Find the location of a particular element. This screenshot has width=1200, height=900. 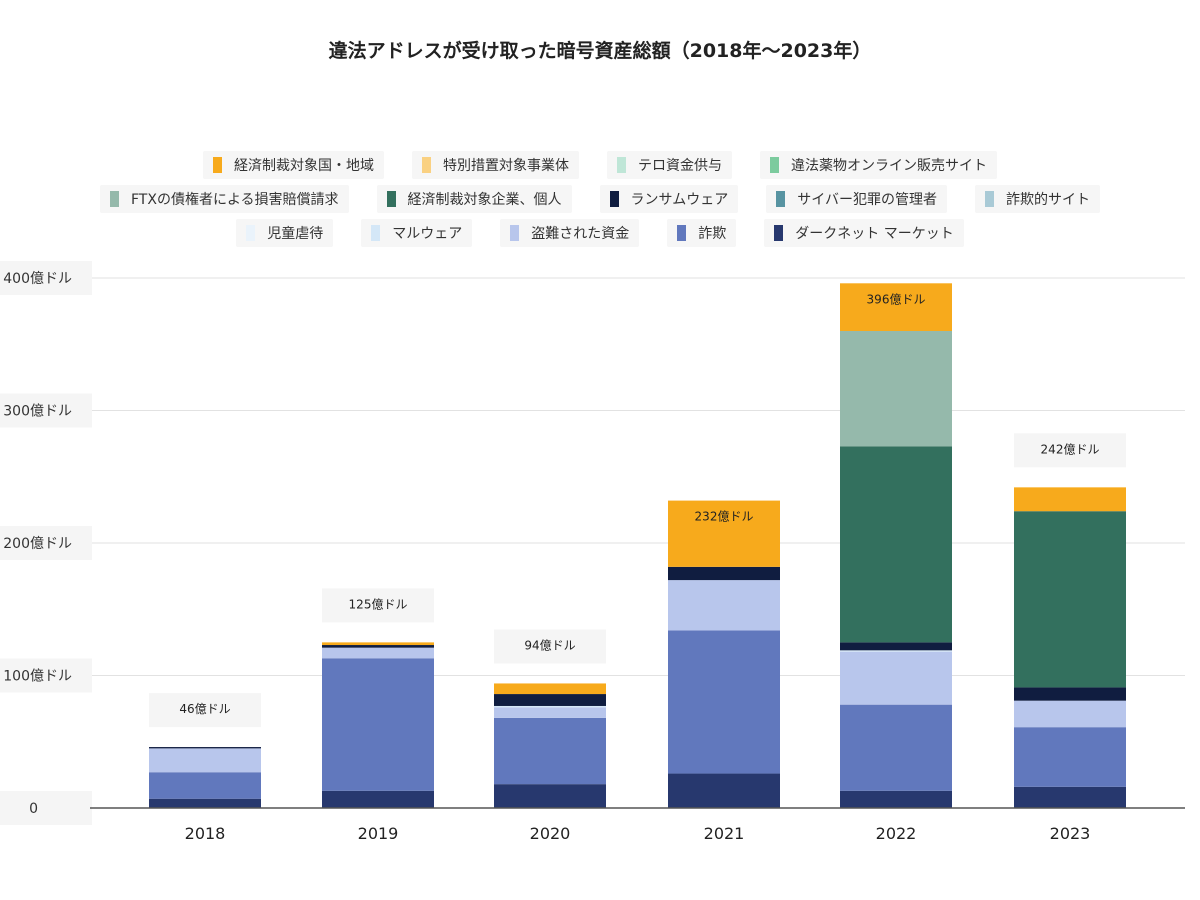

total-label: 232億ドル is located at coordinates (724, 517).